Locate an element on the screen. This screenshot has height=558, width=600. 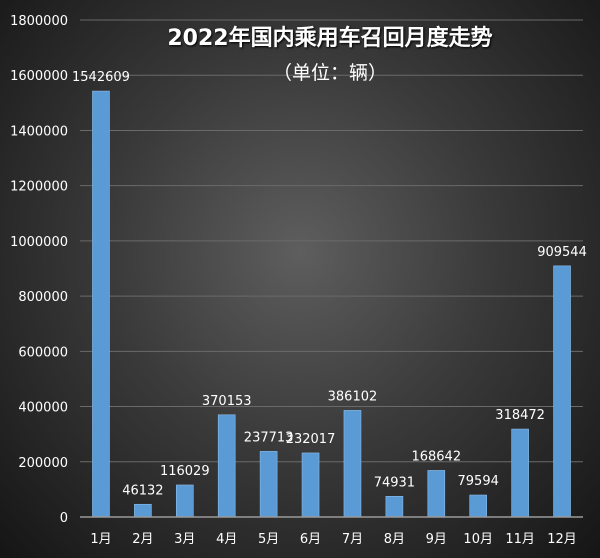
data-label: 370153 is located at coordinates (227, 401).